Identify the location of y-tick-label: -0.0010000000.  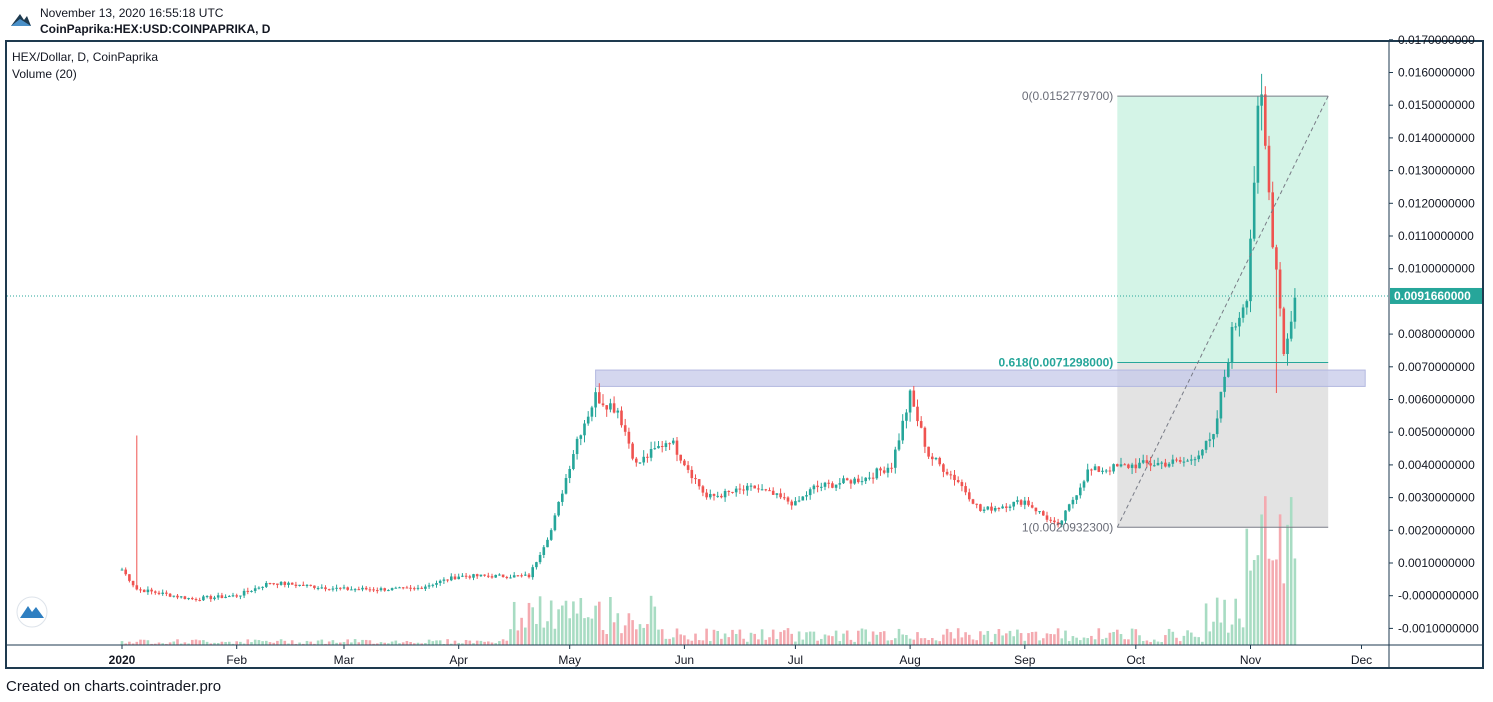
(1438, 628).